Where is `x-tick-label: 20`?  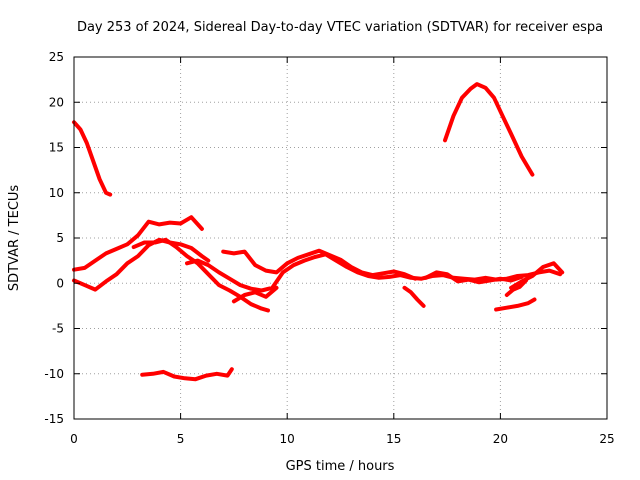
x-tick-label: 20 is located at coordinates (500, 439).